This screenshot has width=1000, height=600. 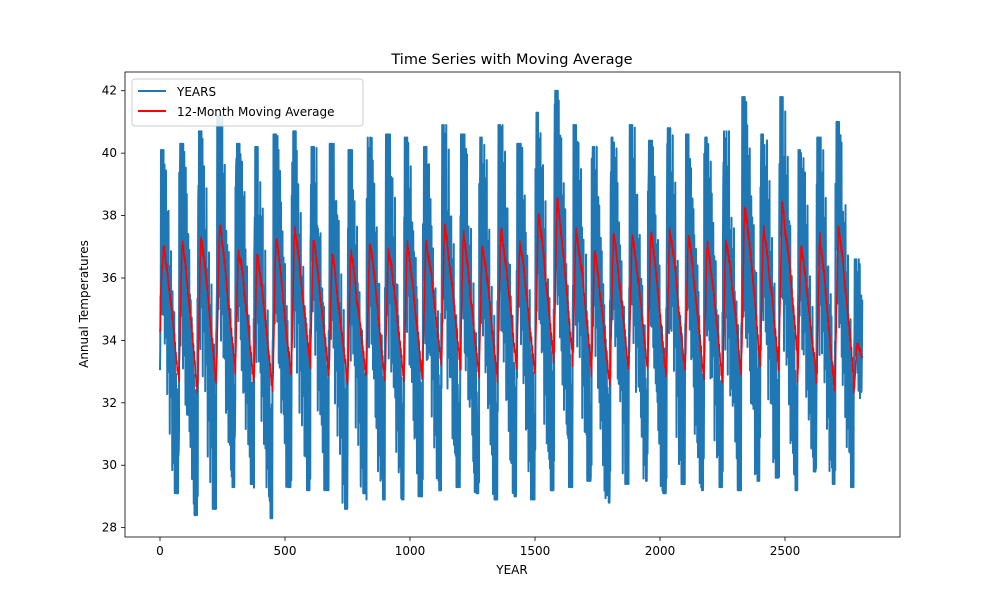 What do you see at coordinates (410, 551) in the screenshot?
I see `x-tick-label: 1000` at bounding box center [410, 551].